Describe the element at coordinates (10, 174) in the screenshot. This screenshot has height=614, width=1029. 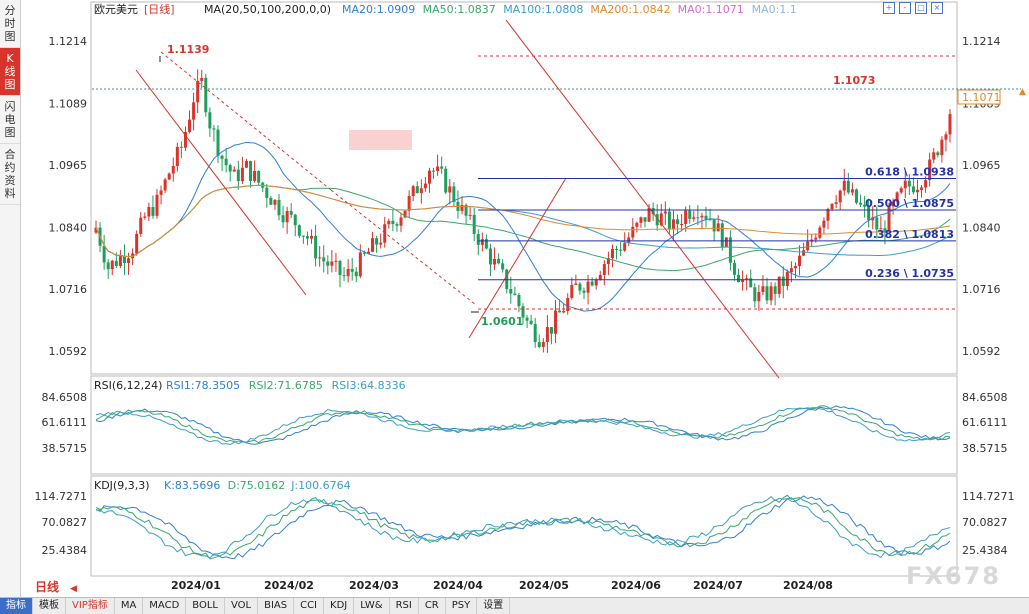
I see `sidebar-tab-3: 合约资料` at that location.